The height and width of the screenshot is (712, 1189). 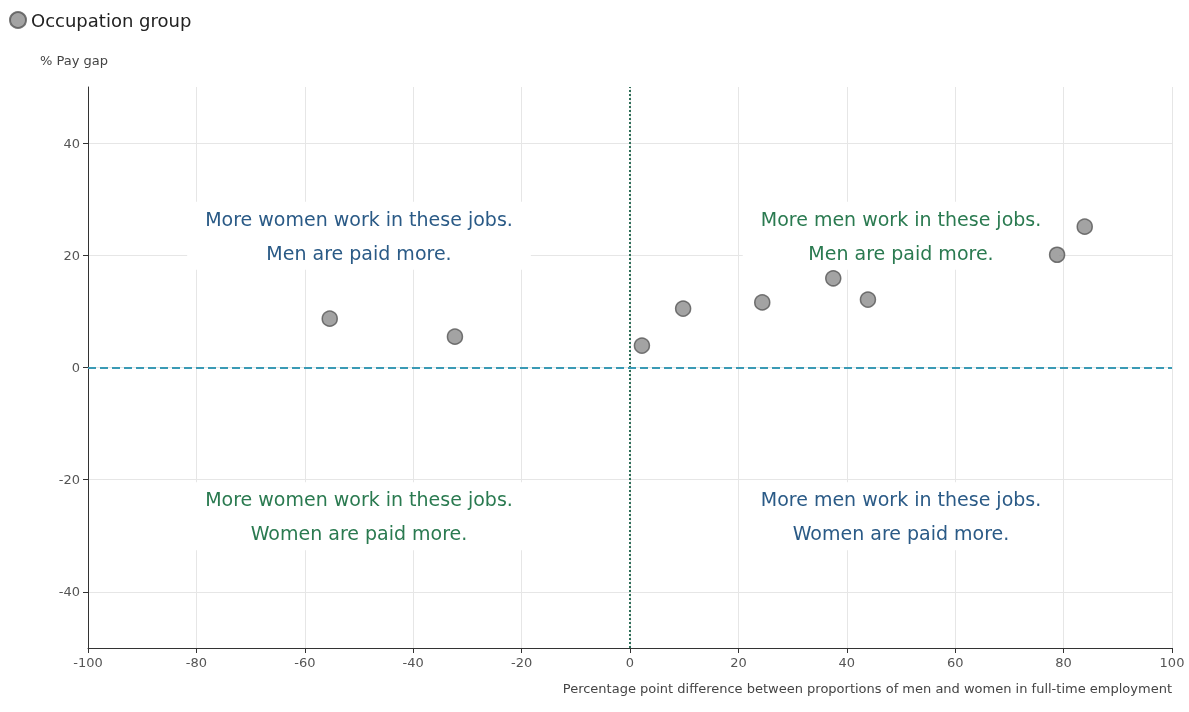 I want to click on y-tick-label: -40, so click(x=69, y=592).